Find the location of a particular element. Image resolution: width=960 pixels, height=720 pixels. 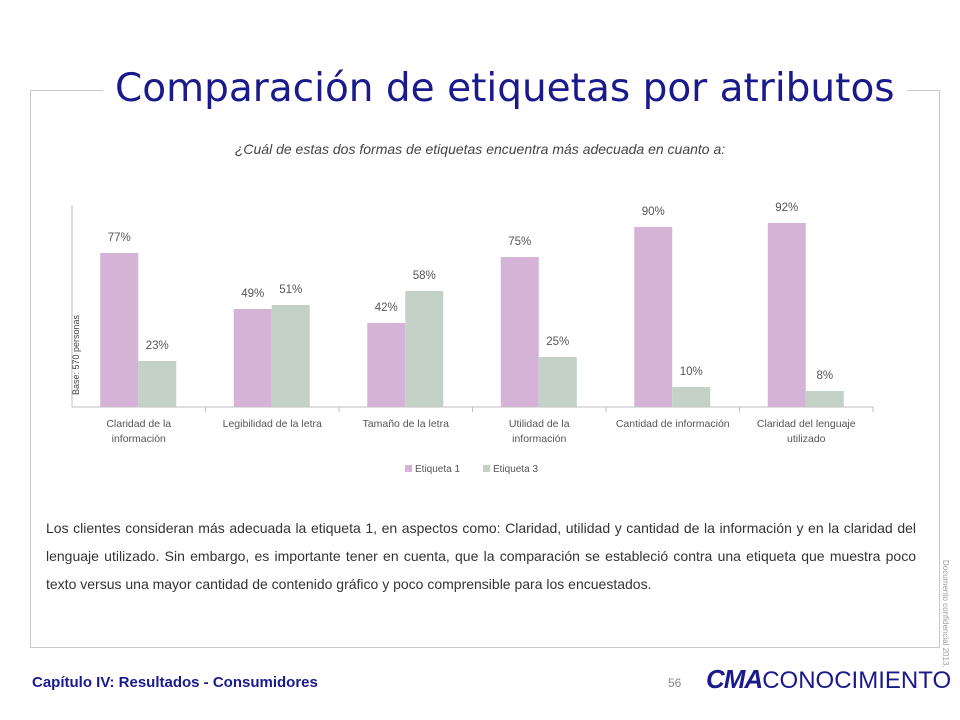

confidential-note: Documento confidencial 2013. is located at coordinates (945, 614).